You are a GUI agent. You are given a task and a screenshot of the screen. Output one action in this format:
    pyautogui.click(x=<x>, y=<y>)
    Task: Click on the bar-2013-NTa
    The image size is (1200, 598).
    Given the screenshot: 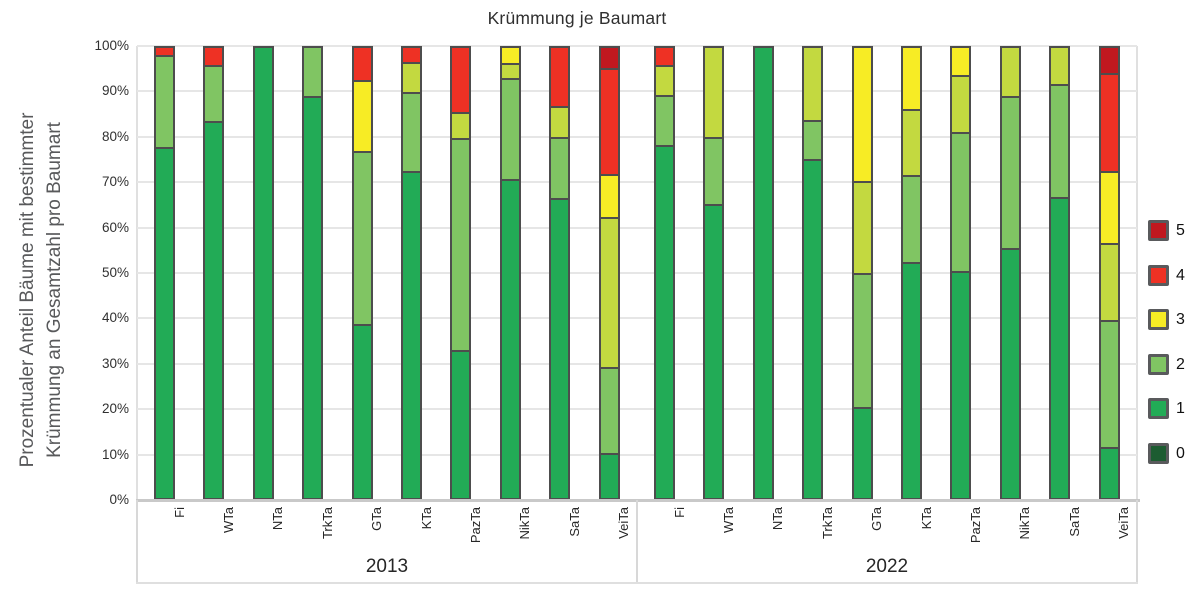 What is the action you would take?
    pyautogui.click(x=263, y=273)
    